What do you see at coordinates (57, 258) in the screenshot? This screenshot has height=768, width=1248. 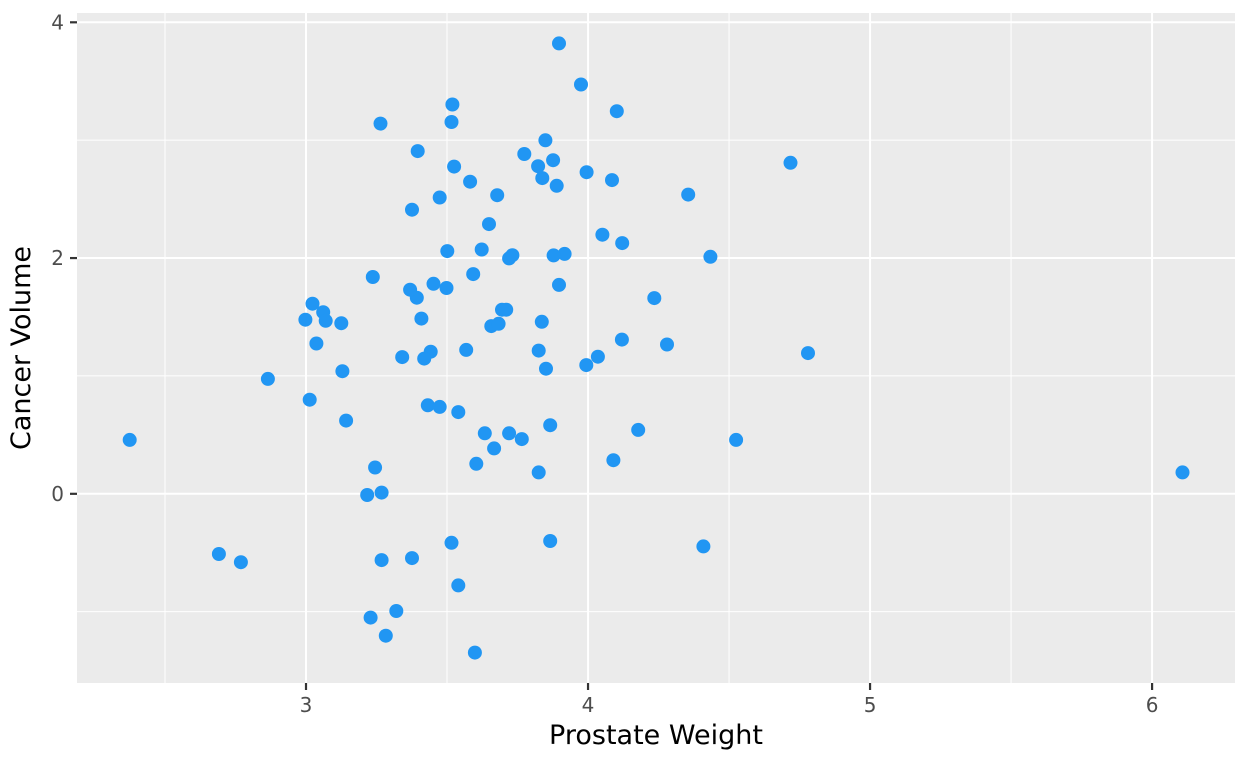 I see `y-tick-label: 2` at bounding box center [57, 258].